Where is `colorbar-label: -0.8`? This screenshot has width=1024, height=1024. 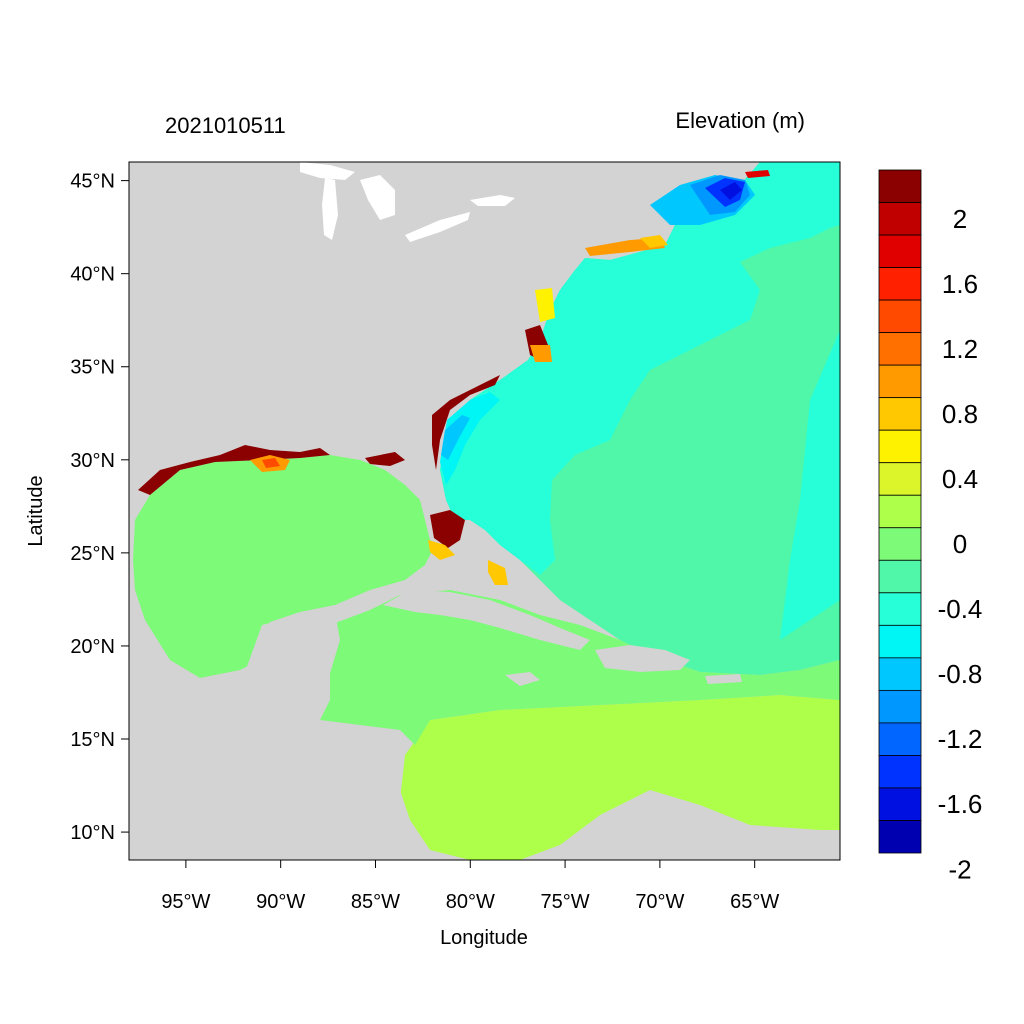
colorbar-label: -0.8 is located at coordinates (960, 674).